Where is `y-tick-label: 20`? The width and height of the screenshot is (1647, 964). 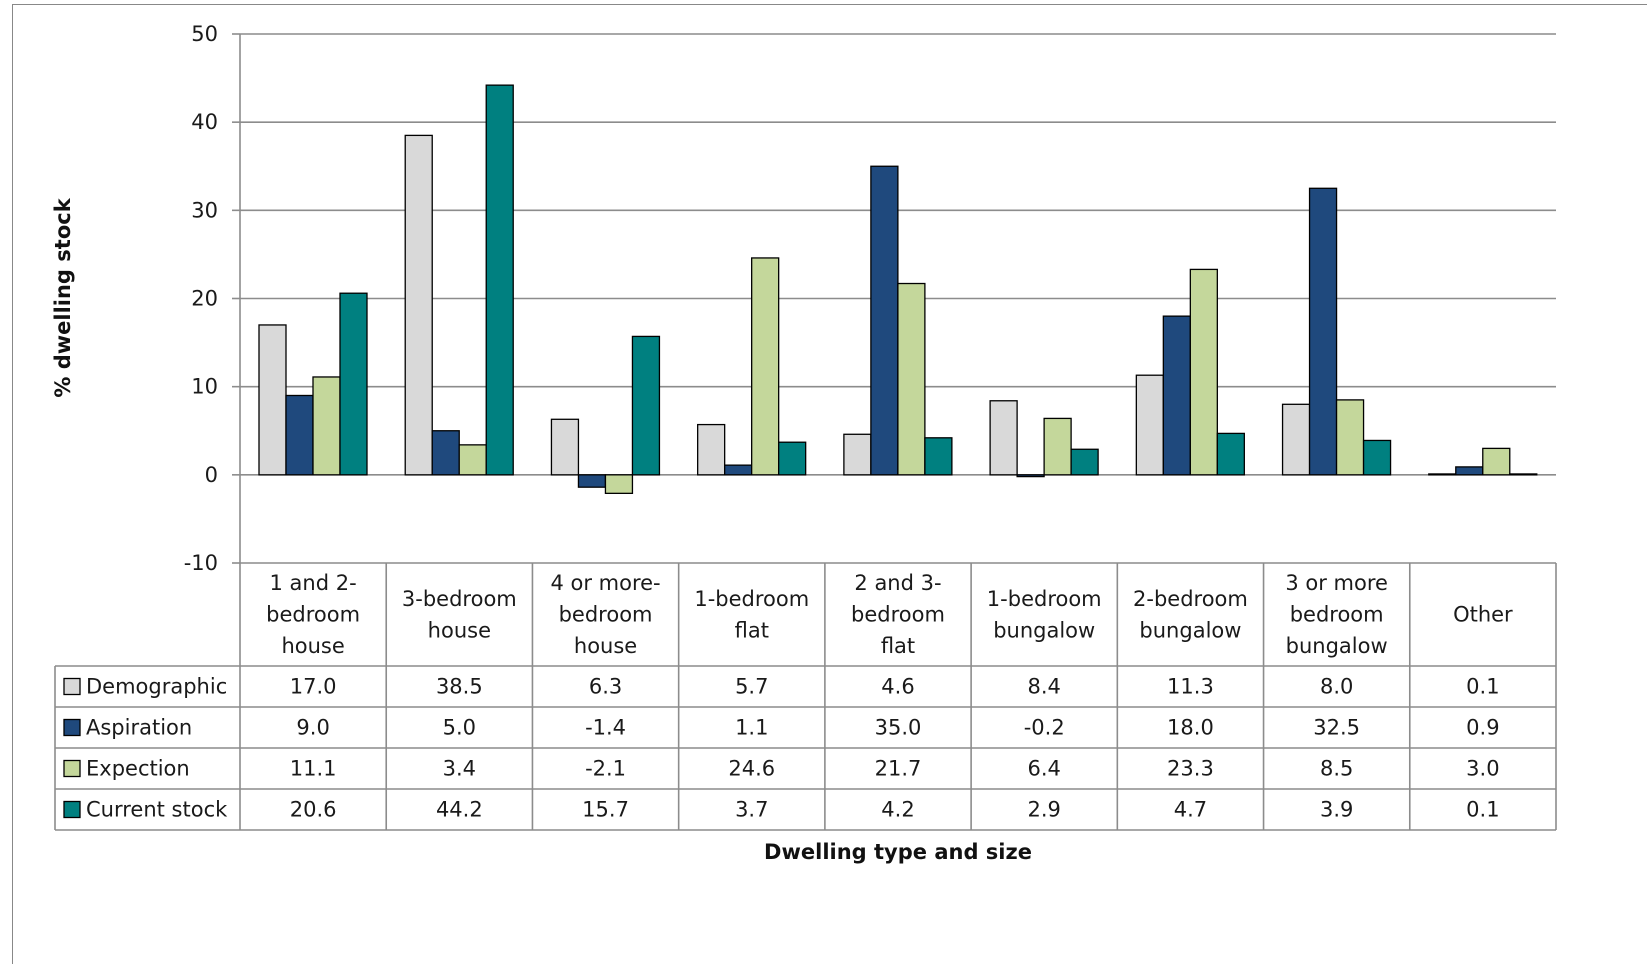
y-tick-label: 20 is located at coordinates (204, 299).